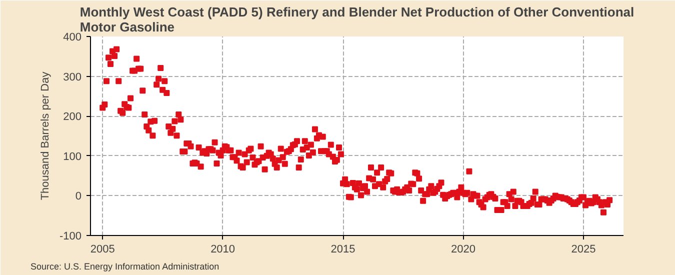 Image resolution: width=675 pixels, height=275 pixels. I want to click on chart-title: Monthly West Coast (PADD 5) Refinery and Blender Net Production of Other Conventional Motor Gasoline, so click(357, 19).